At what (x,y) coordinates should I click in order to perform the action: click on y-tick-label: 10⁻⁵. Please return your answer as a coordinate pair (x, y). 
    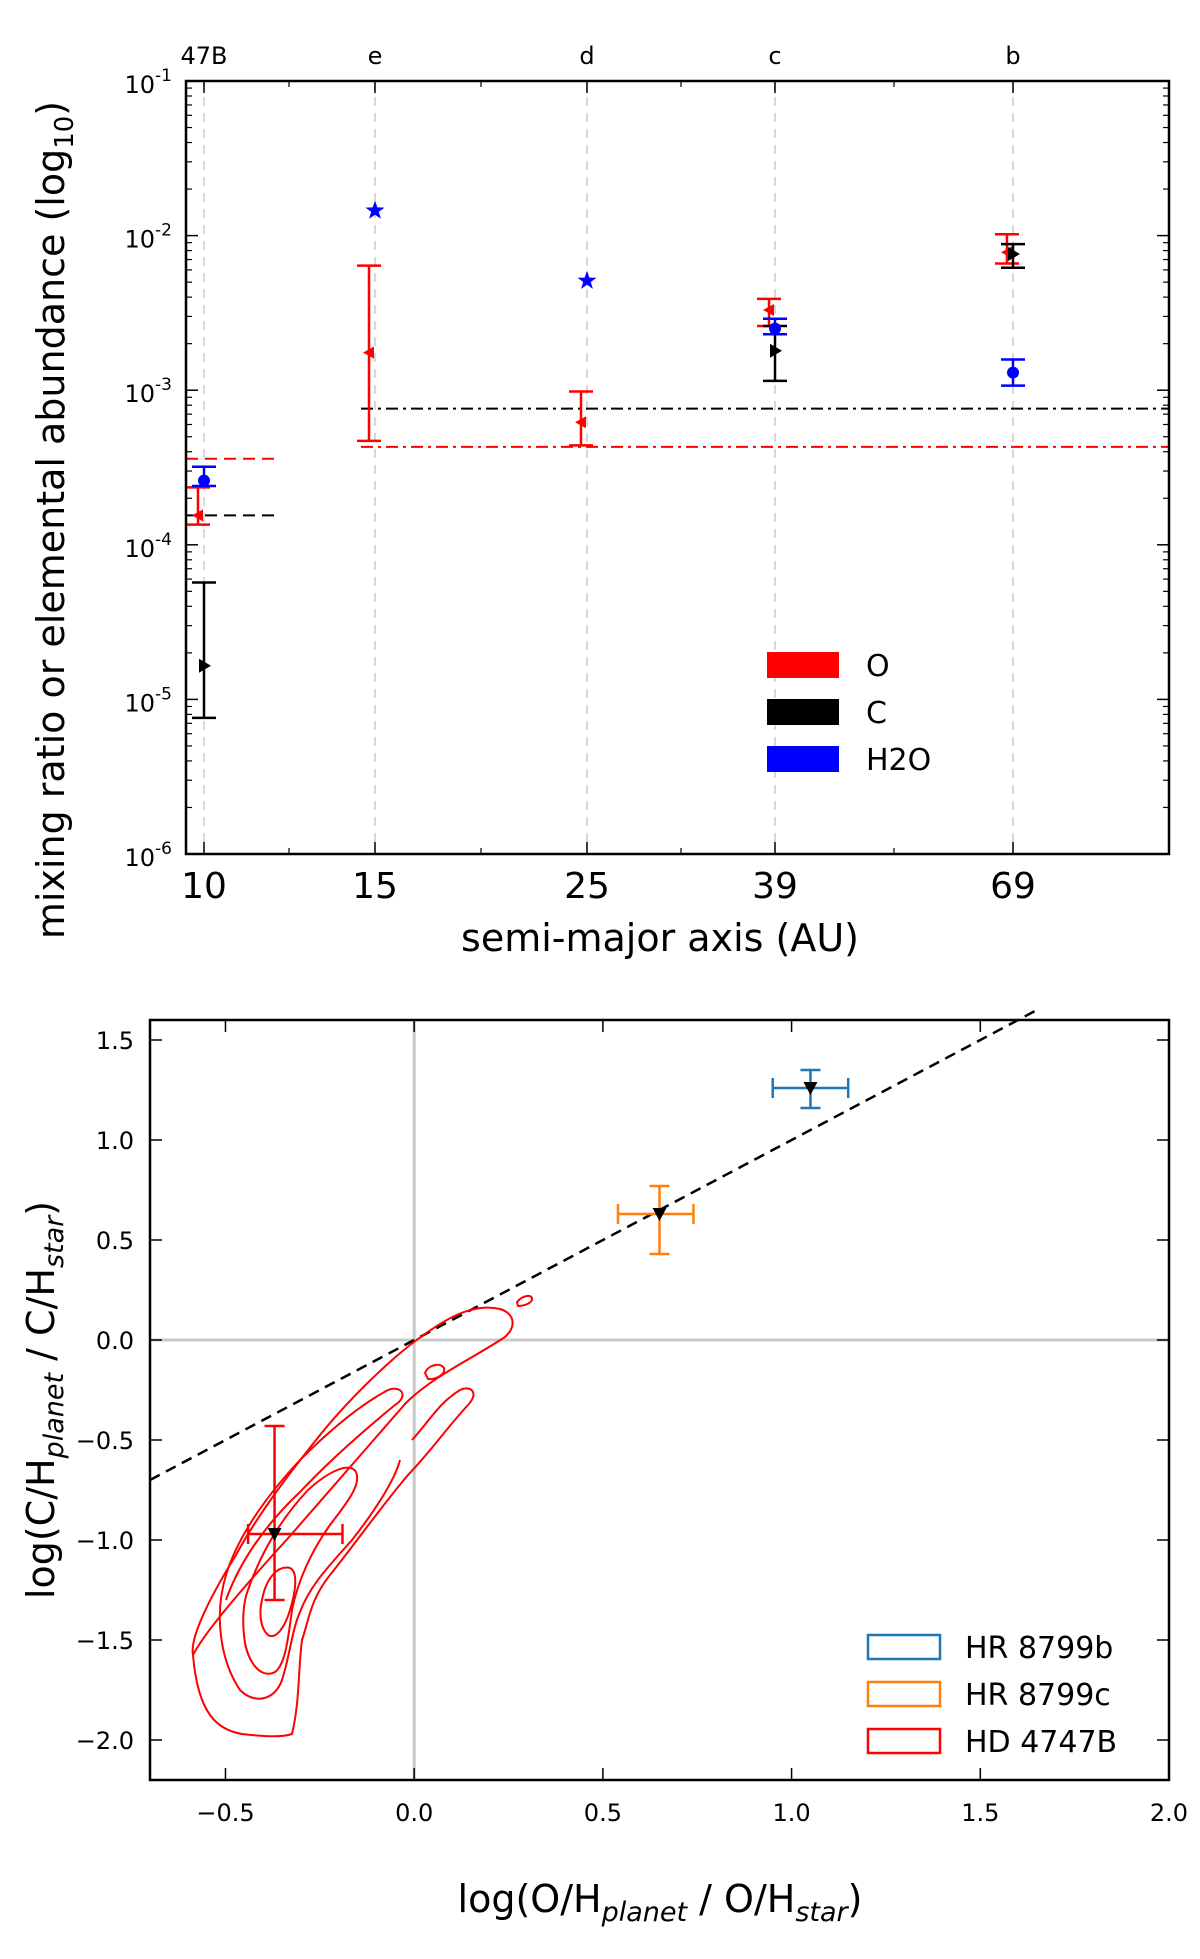
    Looking at the image, I should click on (149, 700).